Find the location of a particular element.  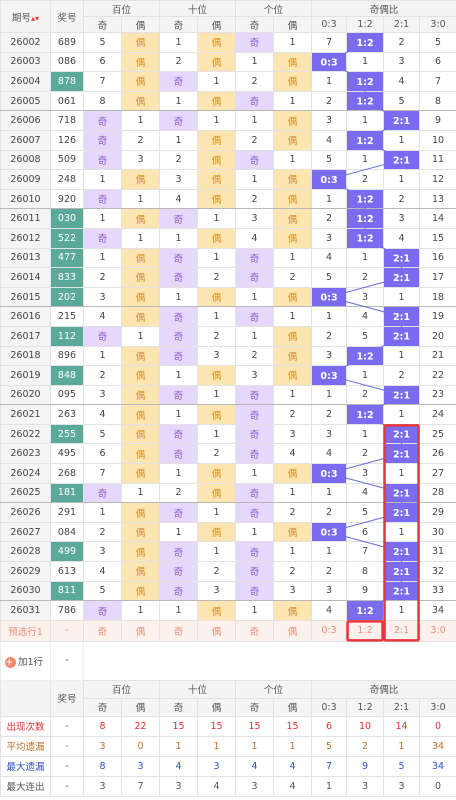

stats-value: 15 is located at coordinates (179, 726).